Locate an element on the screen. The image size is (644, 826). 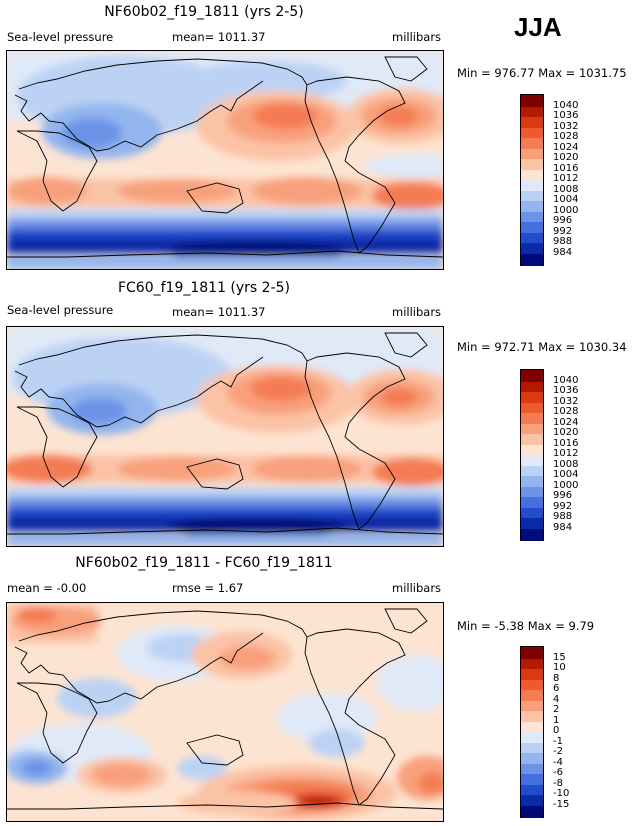
colorbar-label: -4 is located at coordinates (558, 762).